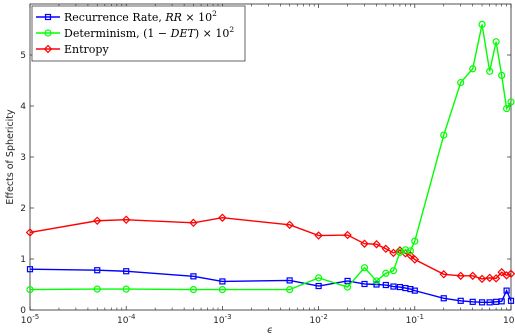 Image resolution: width=515 pixels, height=336 pixels. What do you see at coordinates (23, 107) in the screenshot?
I see `y-tick-label: 4` at bounding box center [23, 107].